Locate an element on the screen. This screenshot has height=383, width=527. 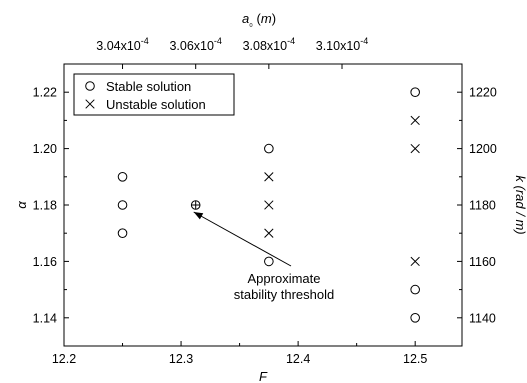
top-tick-label: 3.06x10⁻⁴ is located at coordinates (195, 44).